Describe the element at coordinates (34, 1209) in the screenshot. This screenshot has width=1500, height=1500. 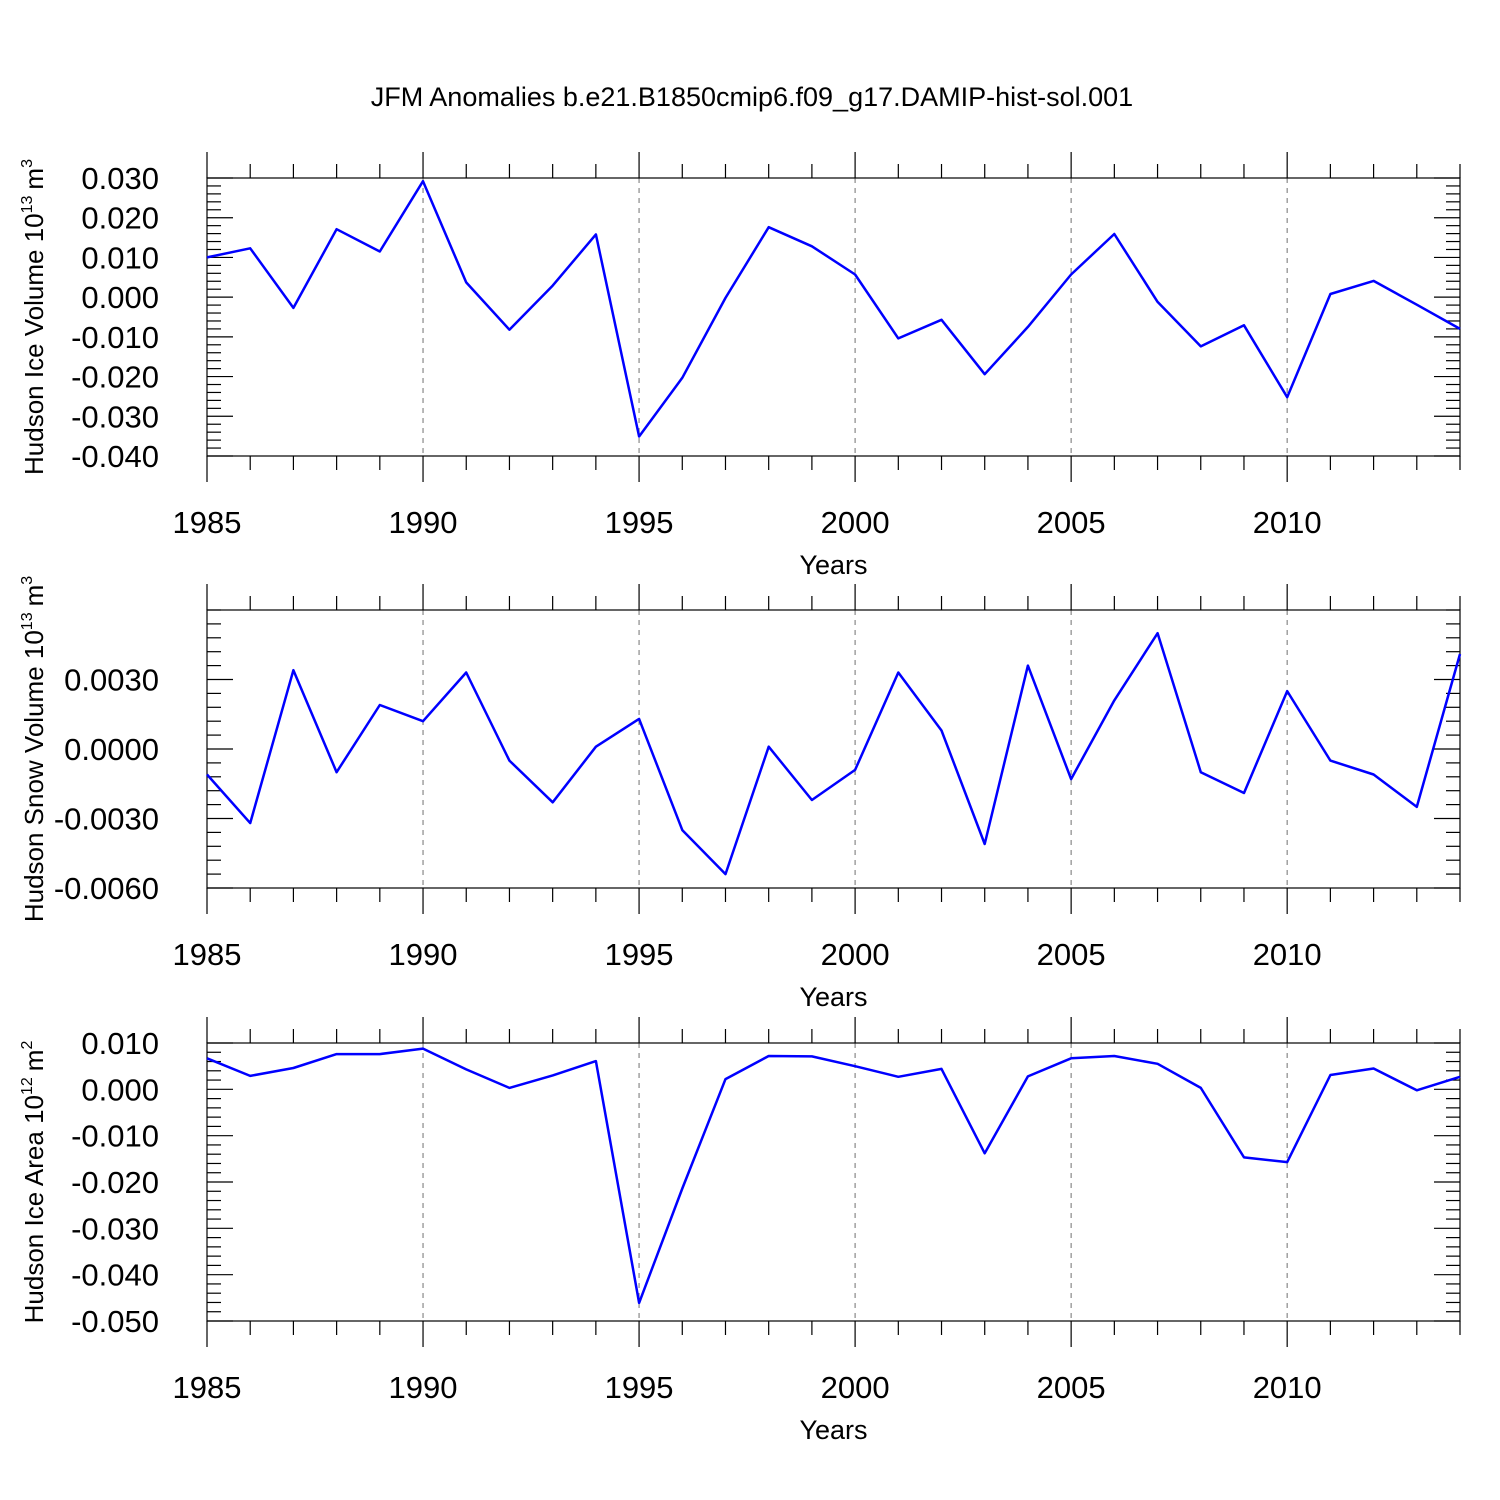
I see `y-axis-title-text: Hudson Ice Area 10` at that location.